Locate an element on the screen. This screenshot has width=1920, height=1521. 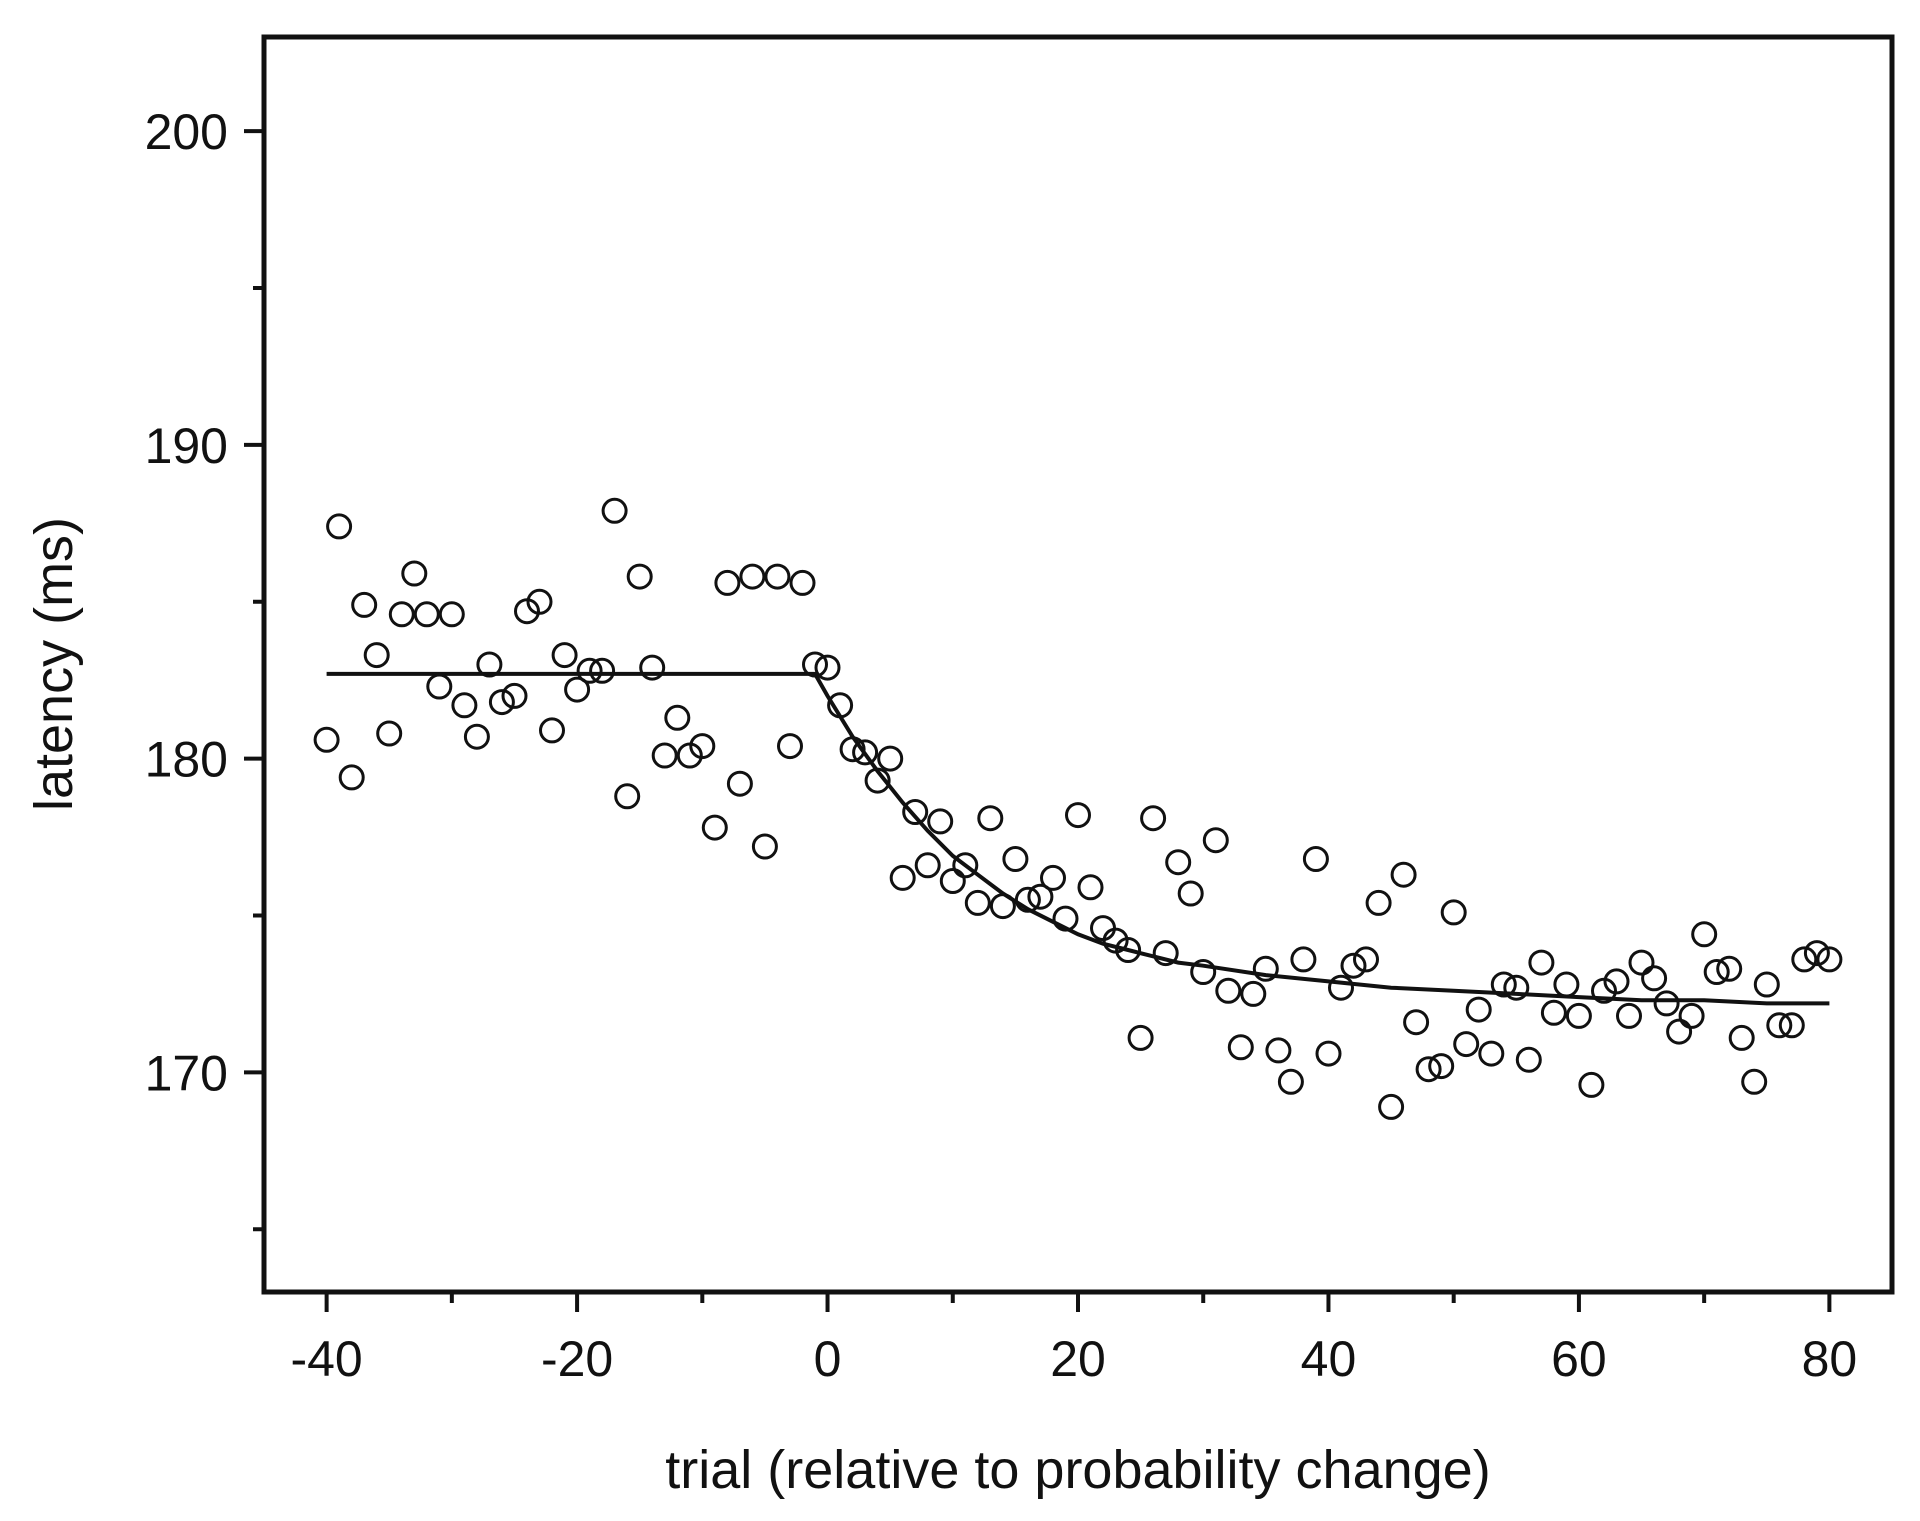
x-tick-label: 60 is located at coordinates (1579, 1359).